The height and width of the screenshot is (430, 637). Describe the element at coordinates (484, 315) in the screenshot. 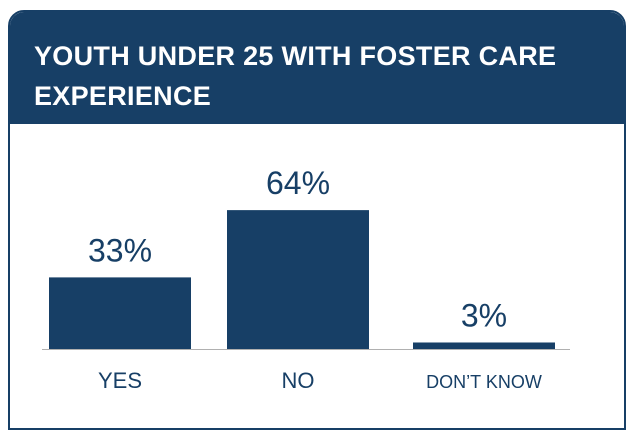

I see `data-label: 3%` at that location.